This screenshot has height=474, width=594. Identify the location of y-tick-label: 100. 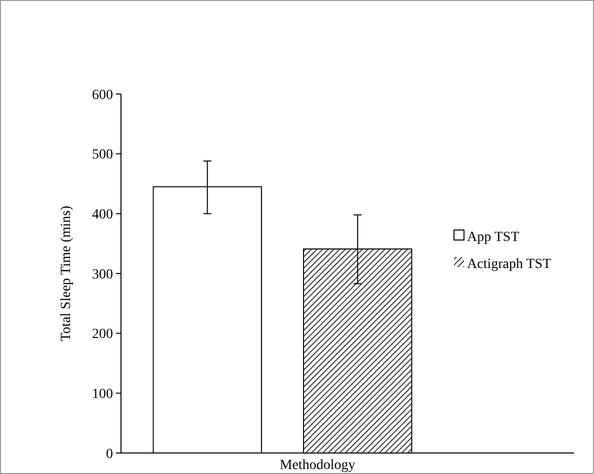
(102, 394).